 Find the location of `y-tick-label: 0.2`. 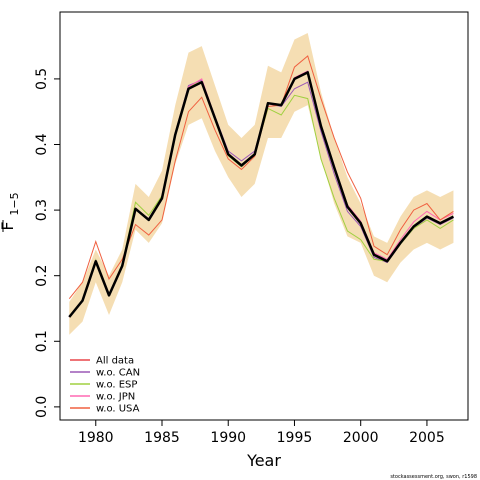

y-tick-label: 0.2 is located at coordinates (42, 276).